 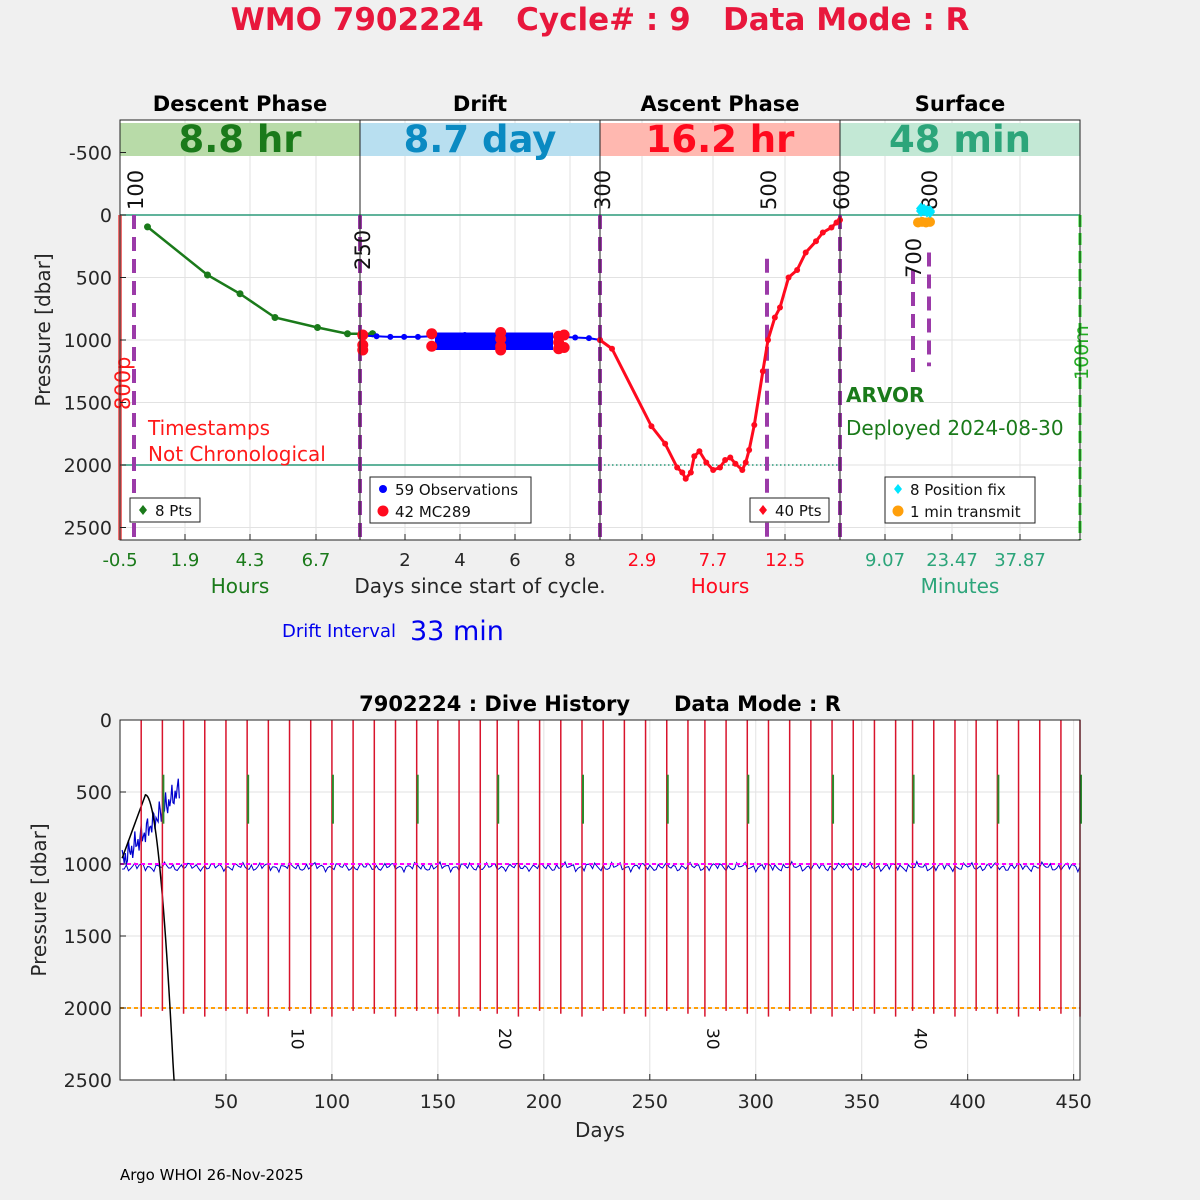 I want to click on descent-duration: 8.8 hr, so click(x=240, y=139).